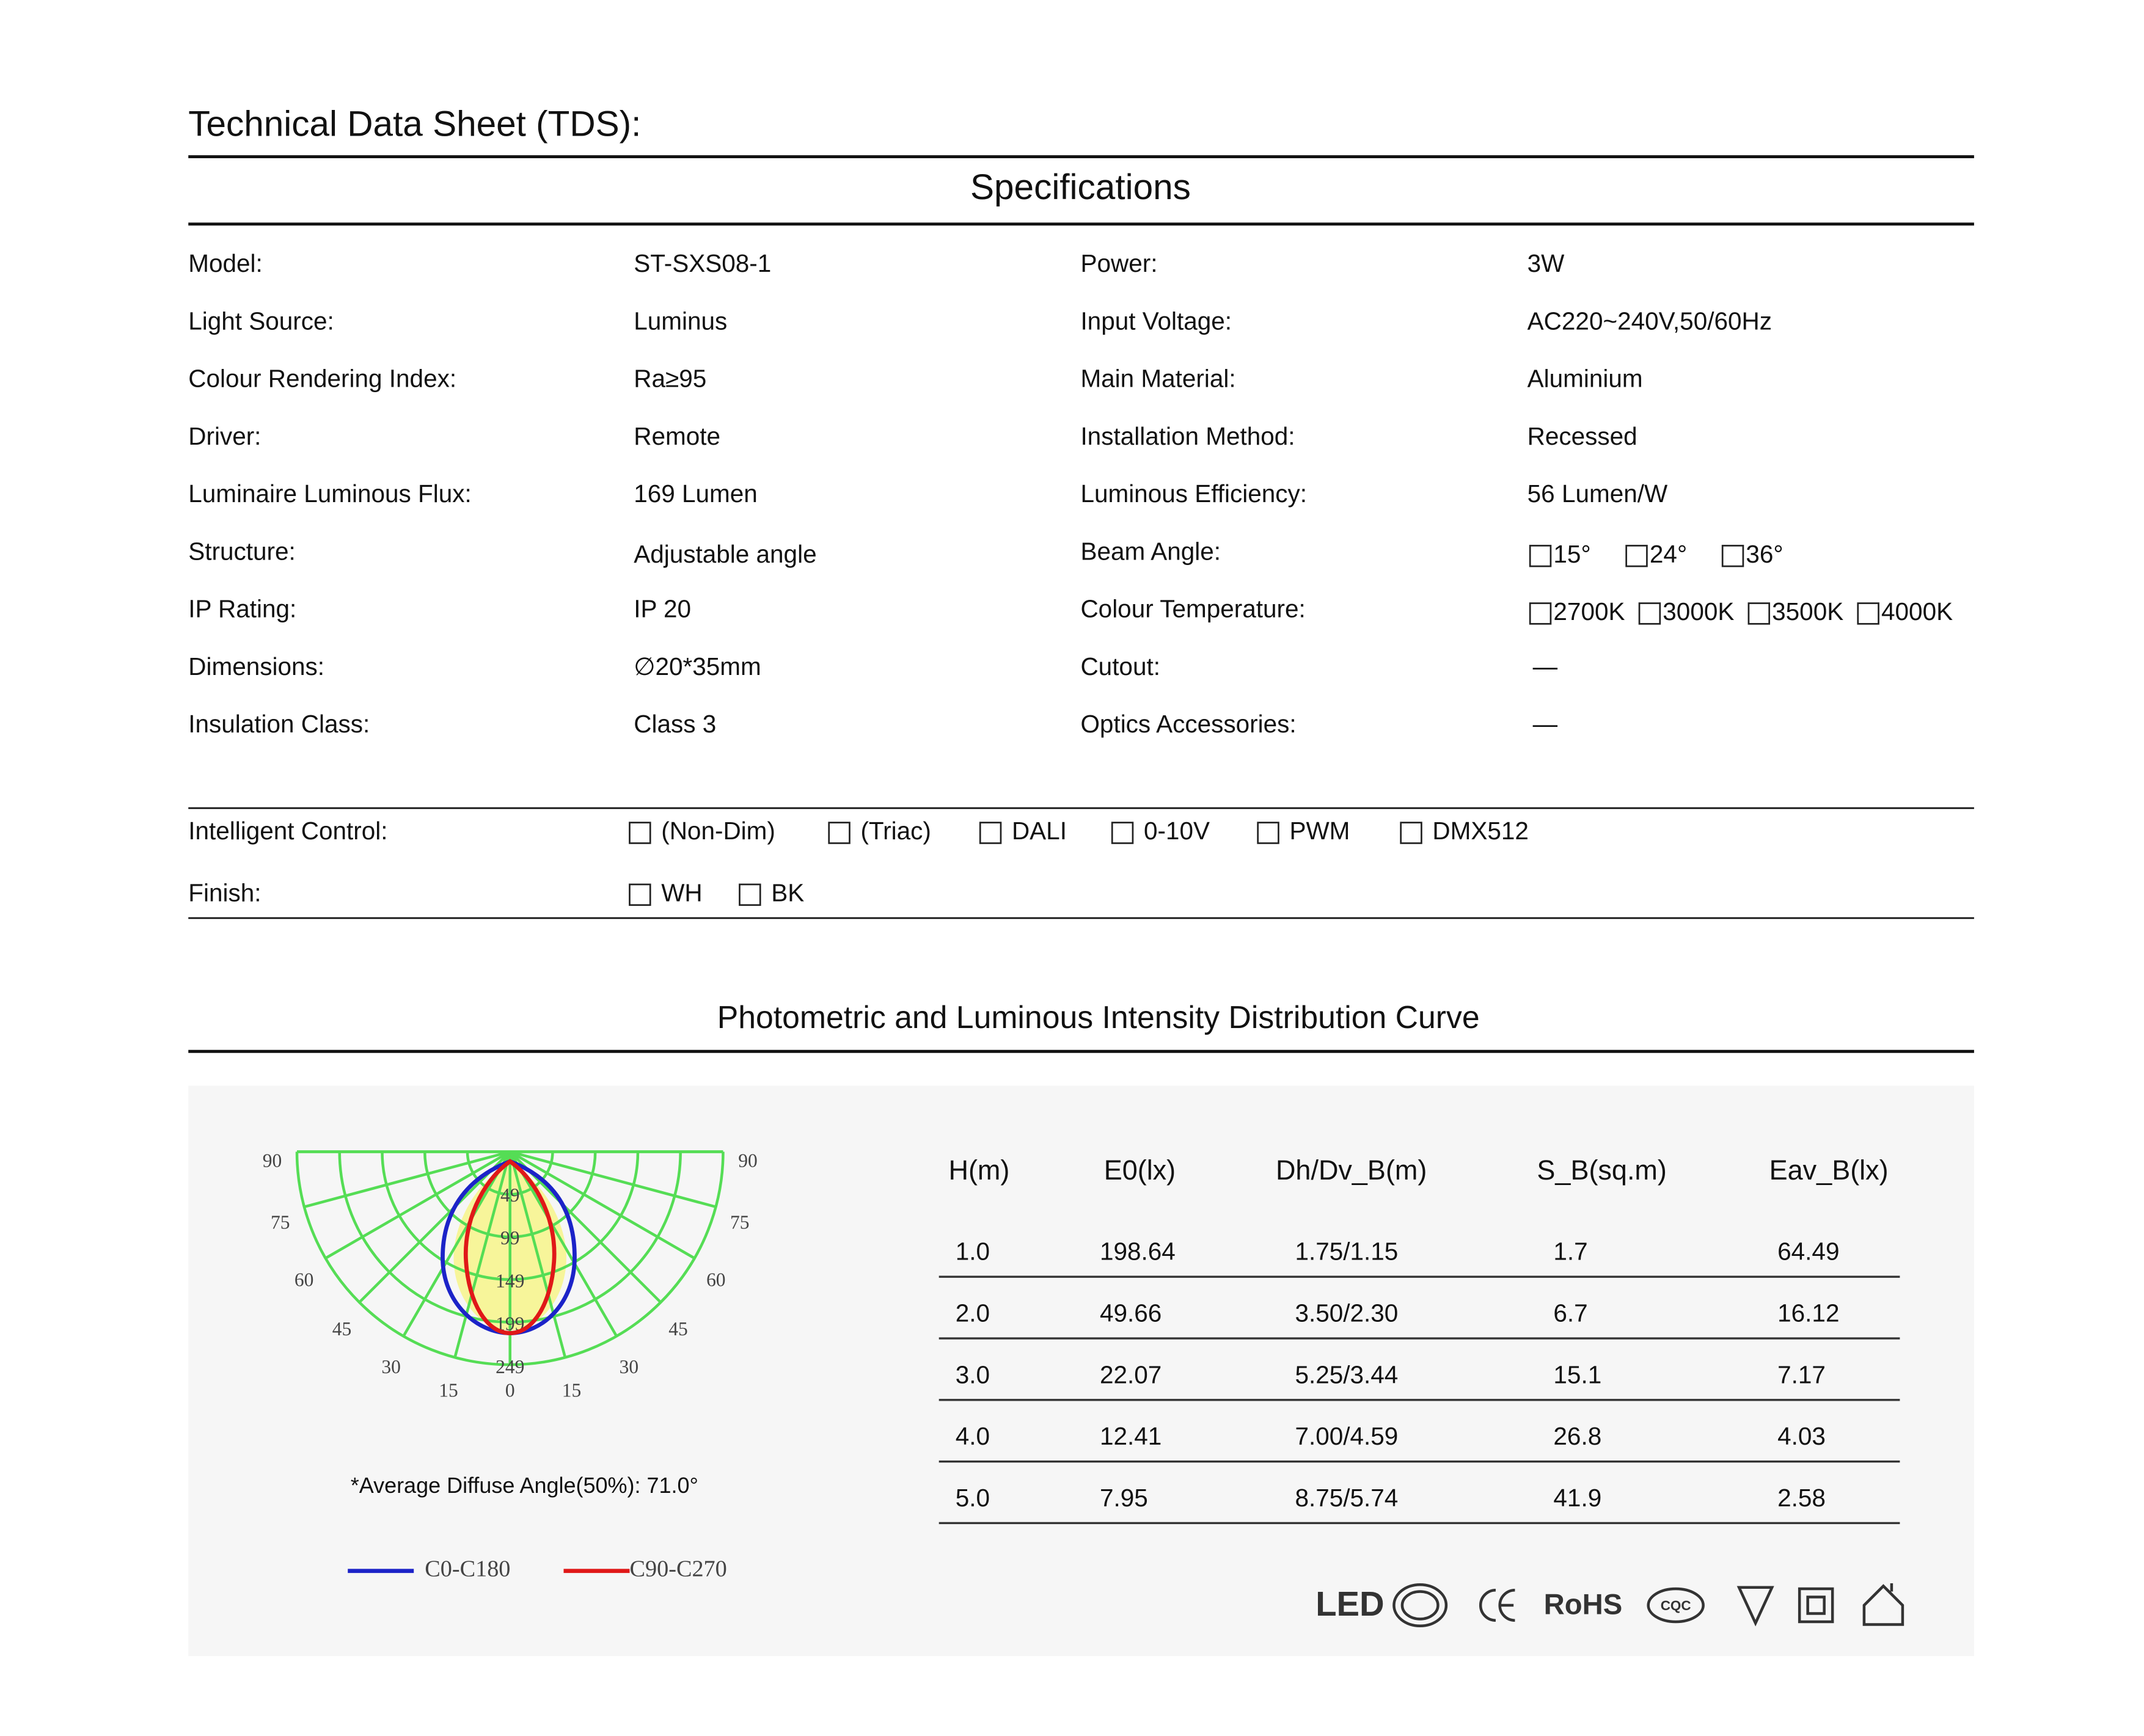 This screenshot has height=1736, width=2144. I want to click on option-label: 0-10V, so click(1177, 831).